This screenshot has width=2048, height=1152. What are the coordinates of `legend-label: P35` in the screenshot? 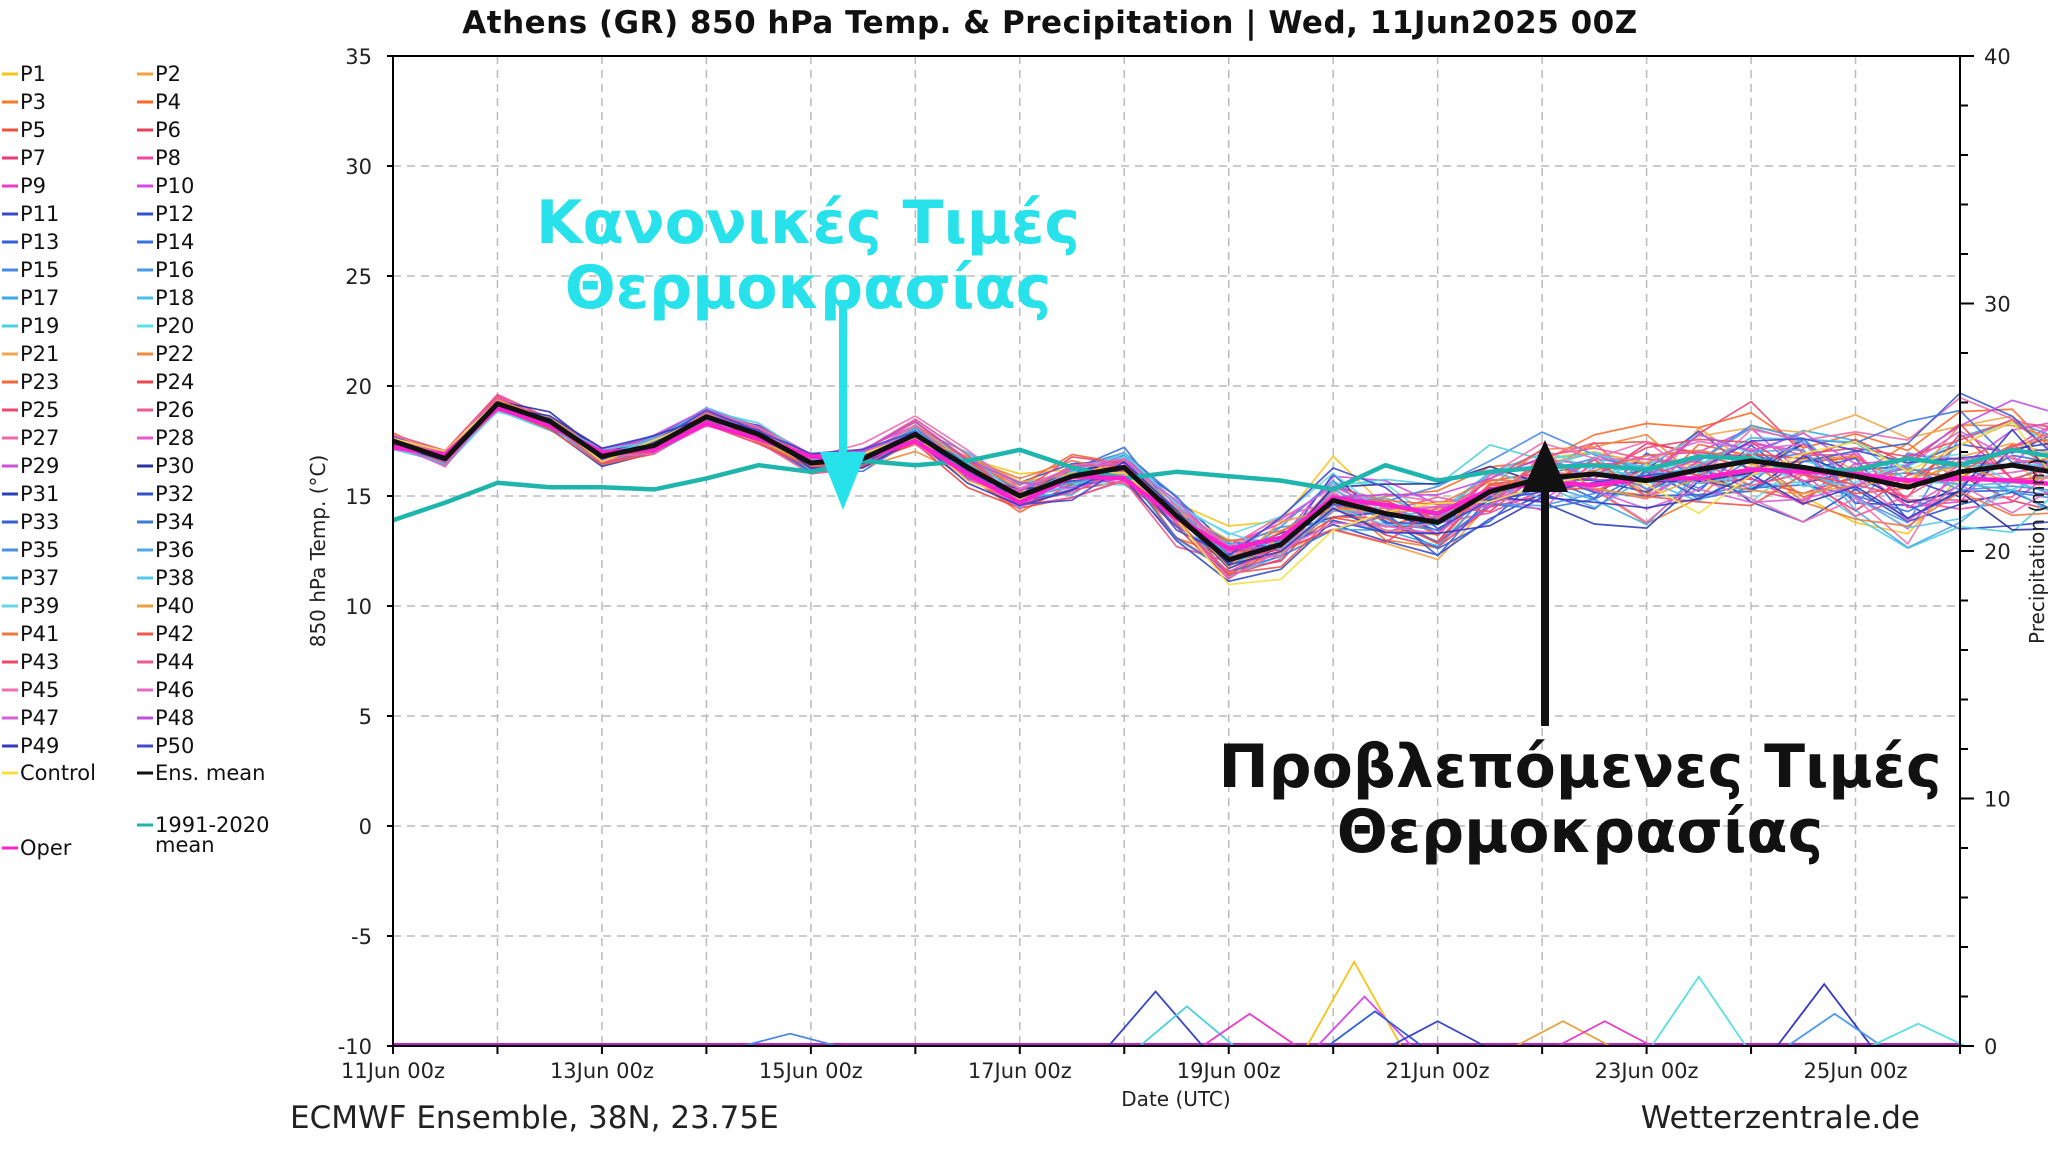 It's located at (39, 550).